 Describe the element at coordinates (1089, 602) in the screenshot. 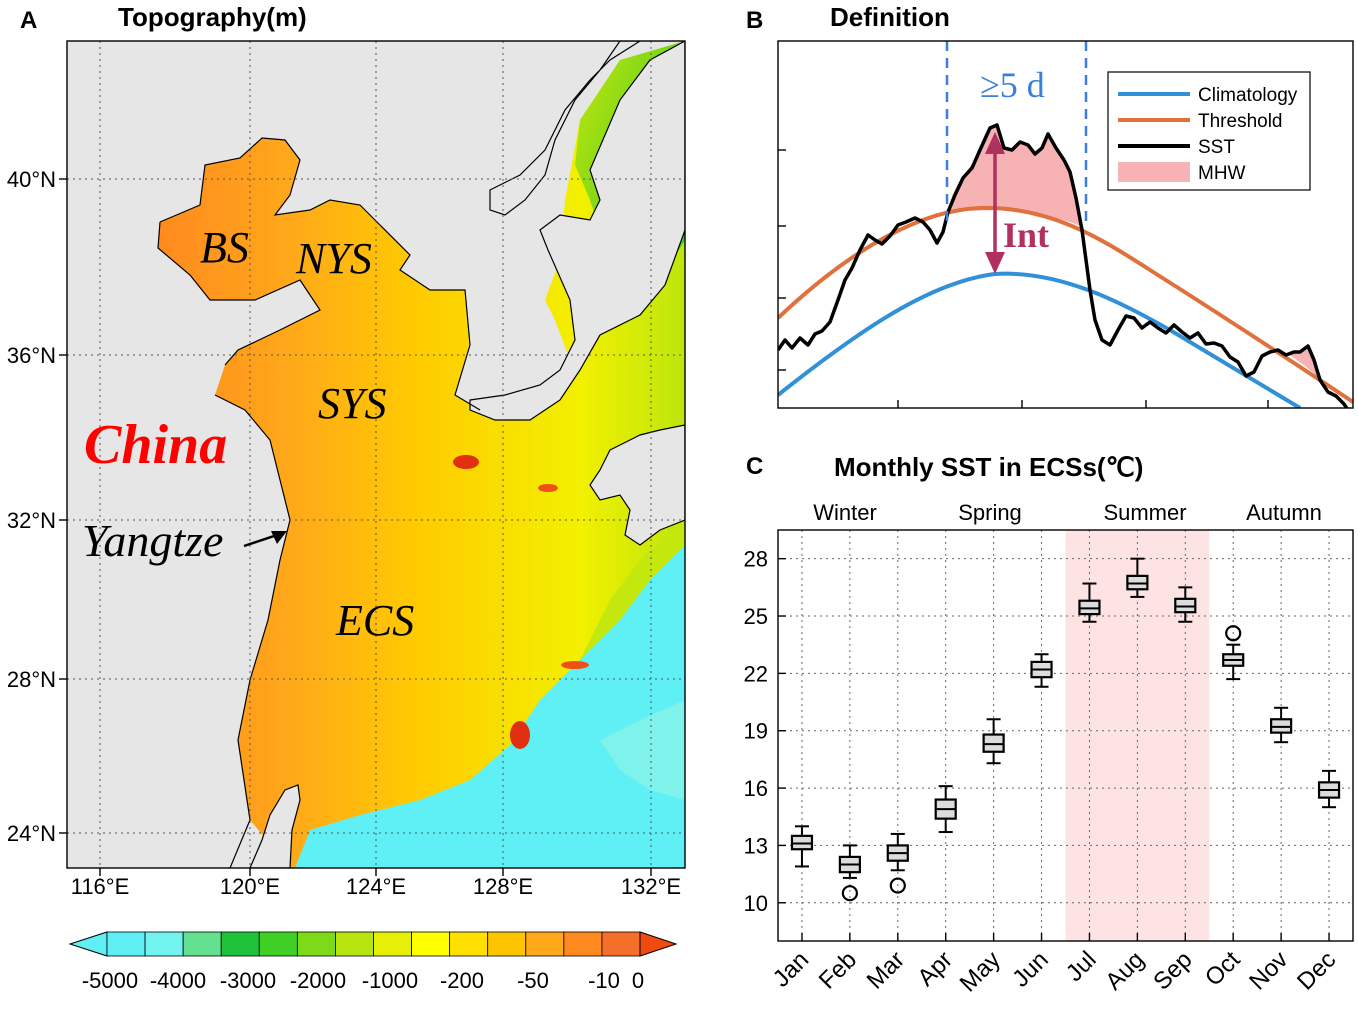

I see `box-jul` at that location.